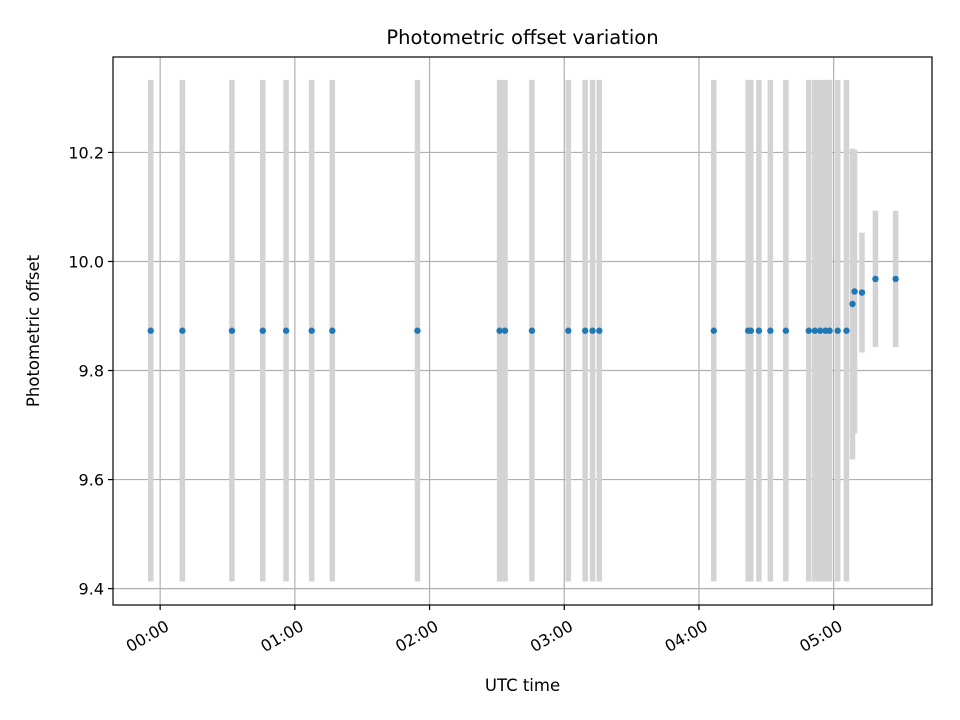  I want to click on y-tick-label: 10.0, so click(86, 261).